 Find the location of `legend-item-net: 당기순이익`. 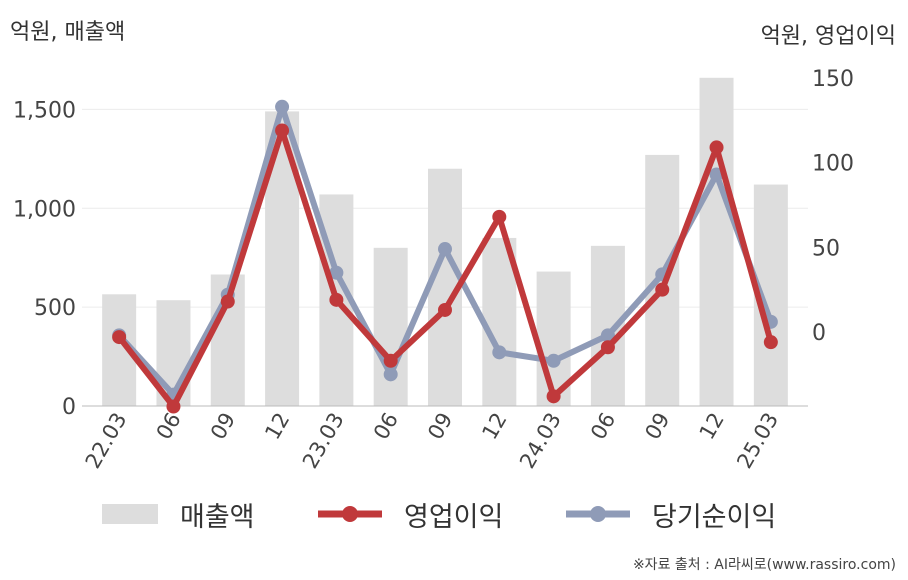

legend-item-net: 당기순이익 is located at coordinates (671, 514).